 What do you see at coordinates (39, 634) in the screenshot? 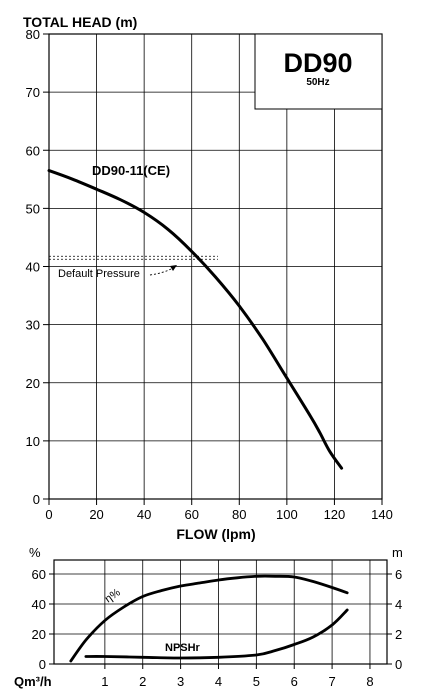
I see `eff-y-tick-label-1: 20` at bounding box center [39, 634].